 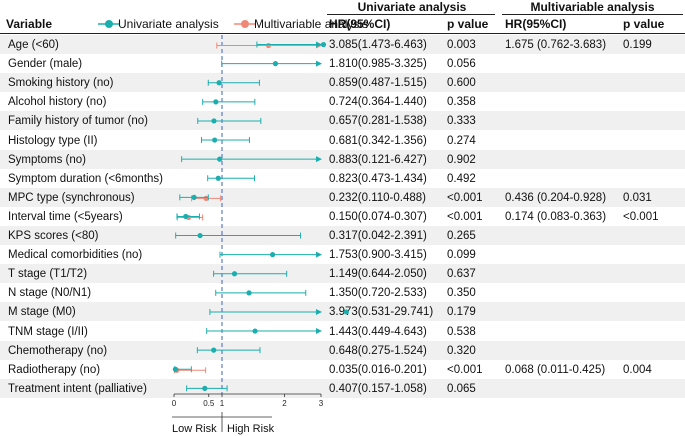 I want to click on p-univariate-value: 0.333, so click(x=461, y=121).